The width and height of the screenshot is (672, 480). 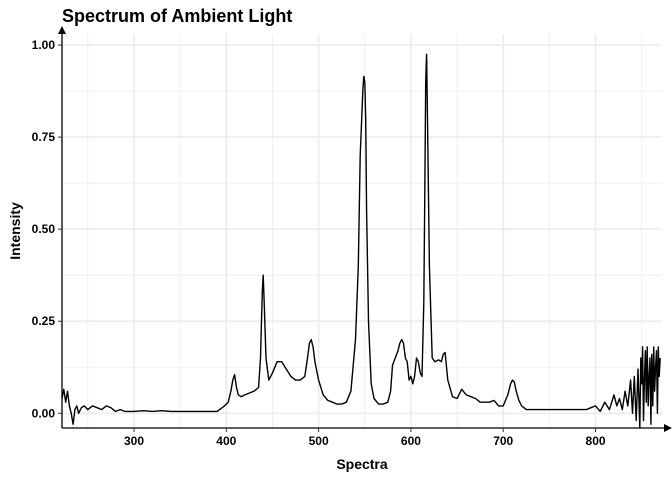 I want to click on y-axis-title: Intensity, so click(x=15, y=231).